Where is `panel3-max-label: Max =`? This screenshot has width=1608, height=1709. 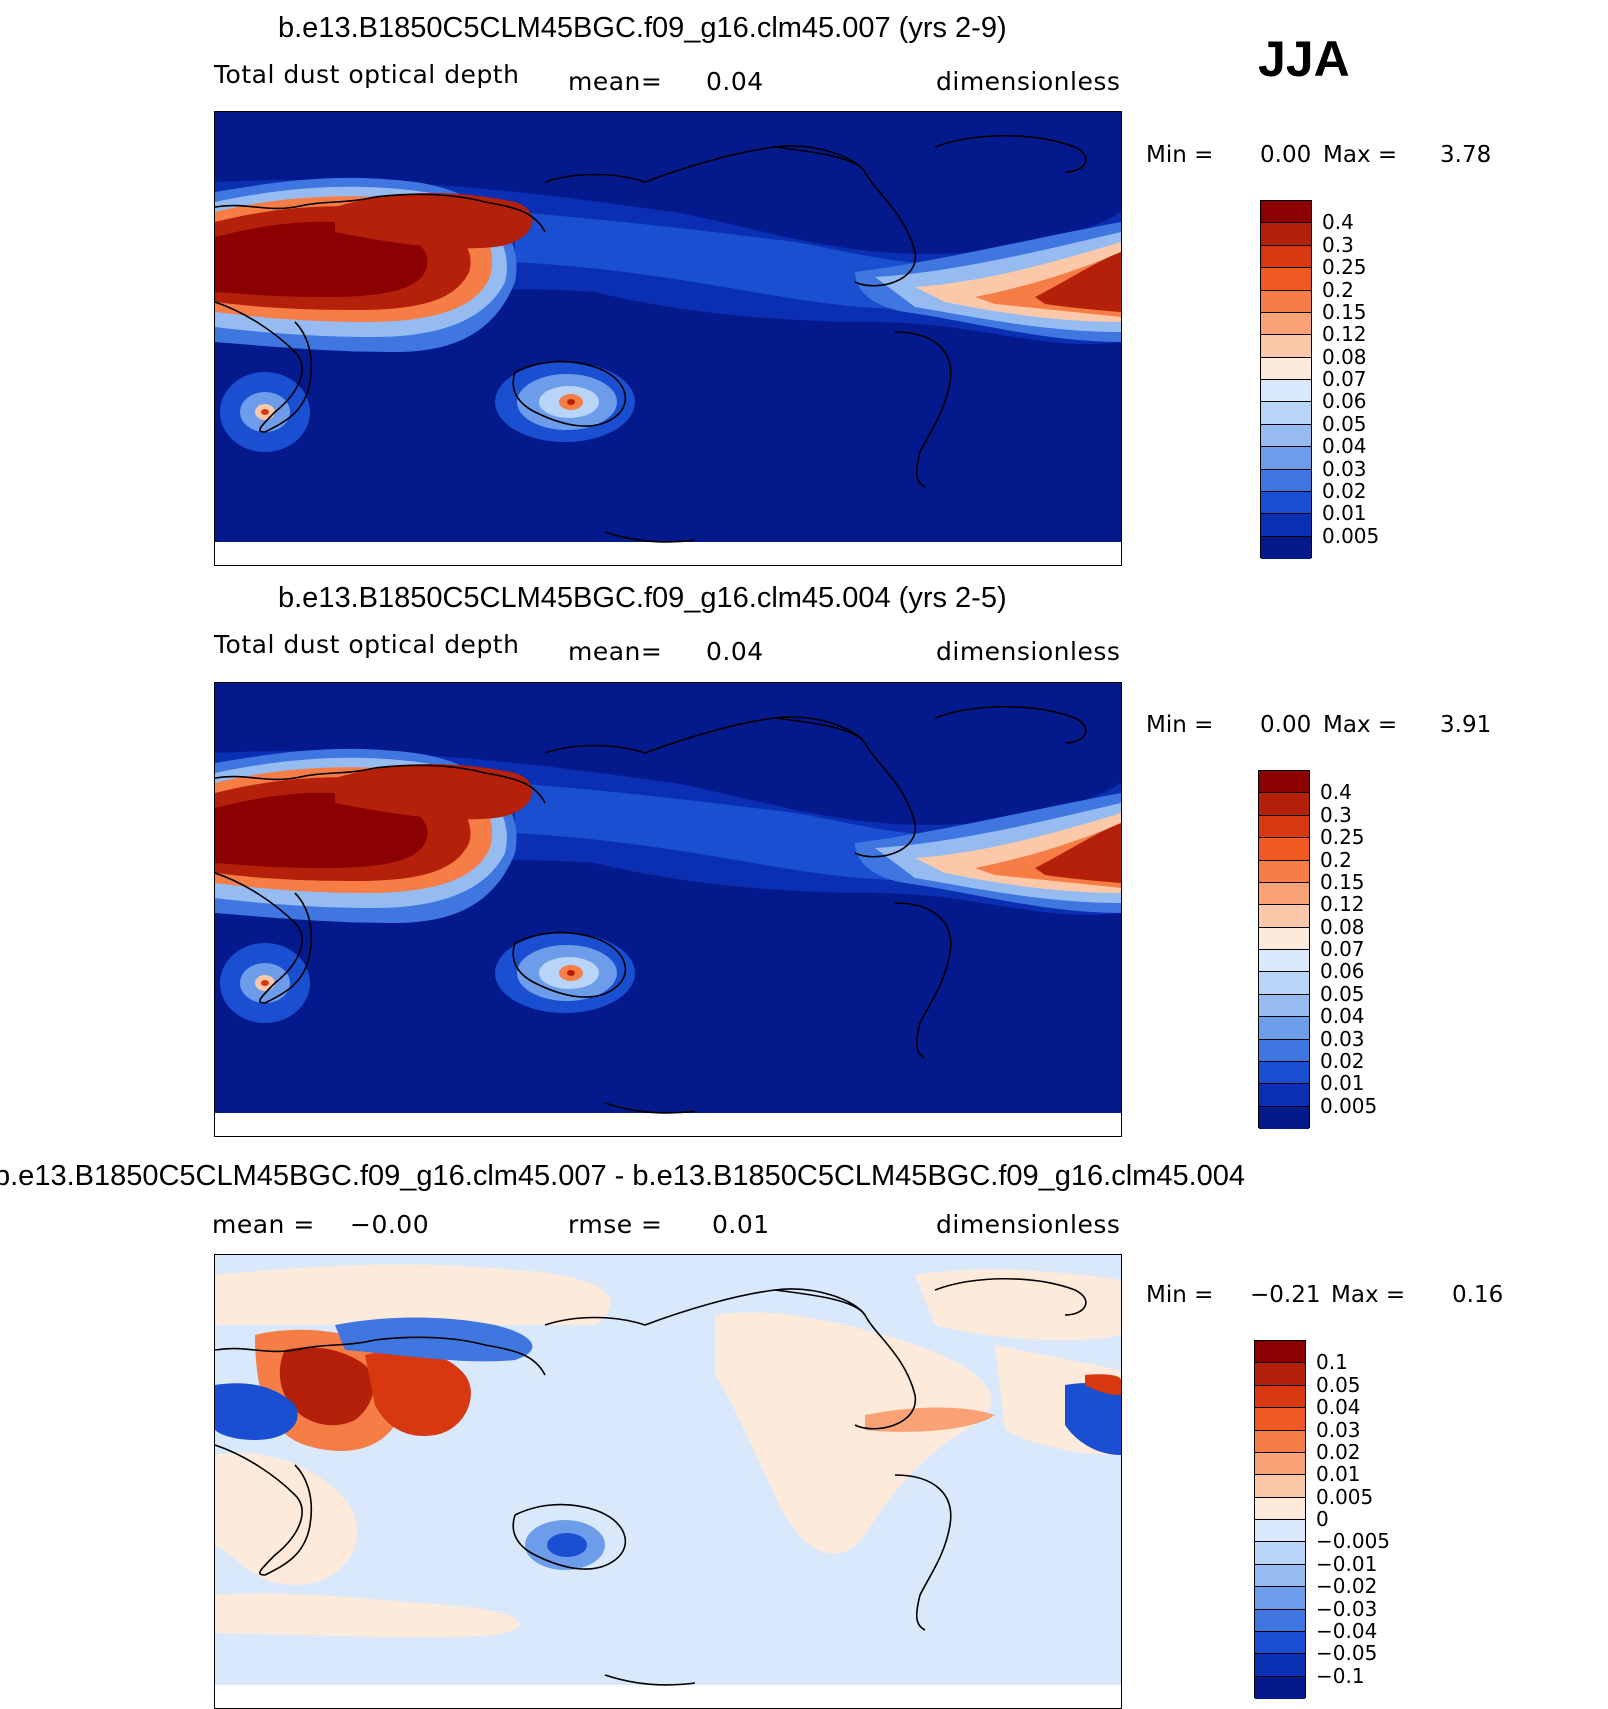 panel3-max-label: Max = is located at coordinates (1368, 1295).